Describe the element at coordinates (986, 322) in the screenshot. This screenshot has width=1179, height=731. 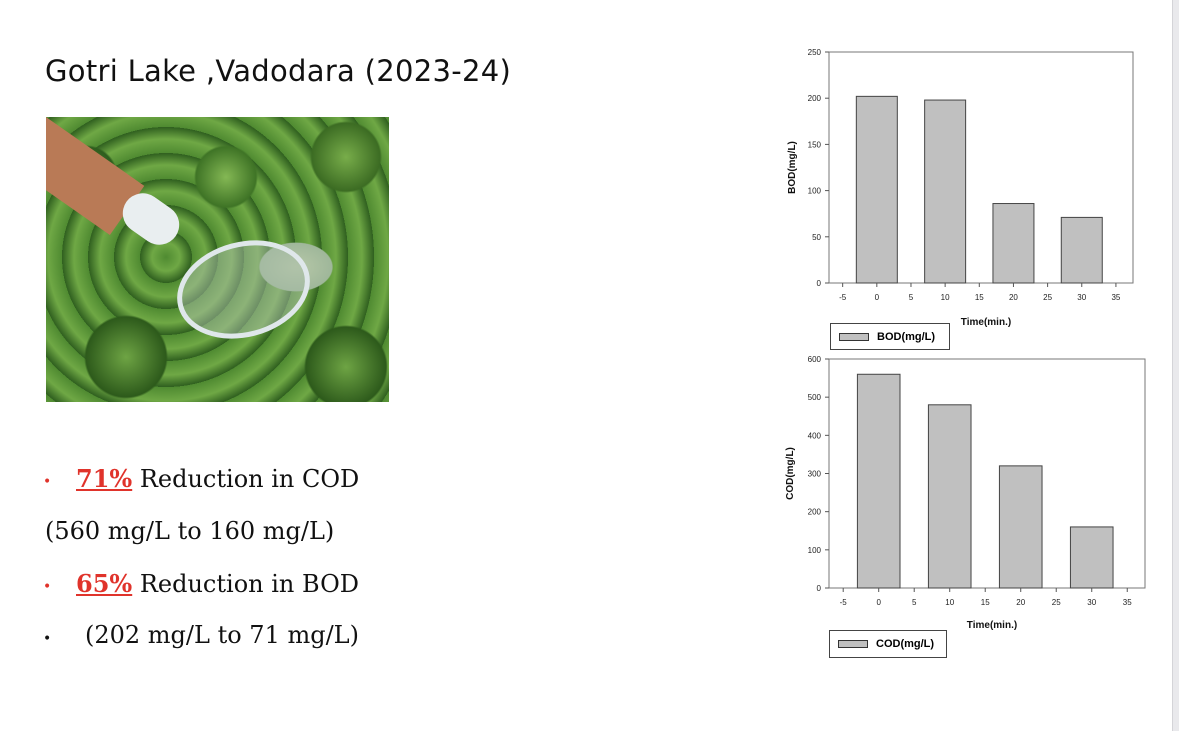
I see `bod-x-axis-label: Time(min.)` at that location.